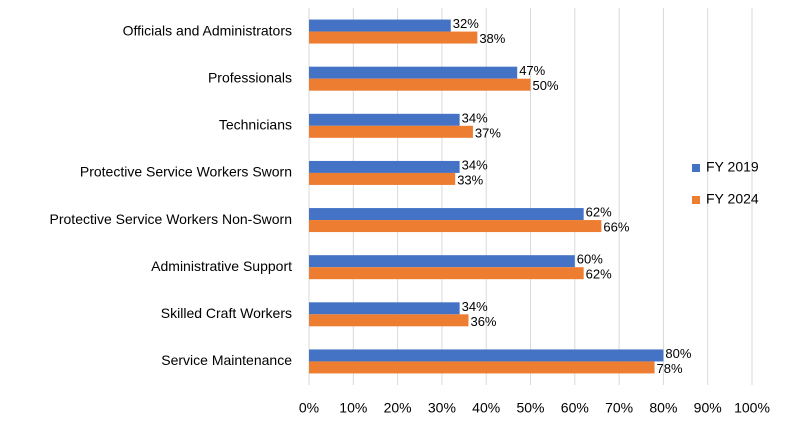 The image size is (788, 421). I want to click on category-label: Officials and Administrators, so click(207, 30).